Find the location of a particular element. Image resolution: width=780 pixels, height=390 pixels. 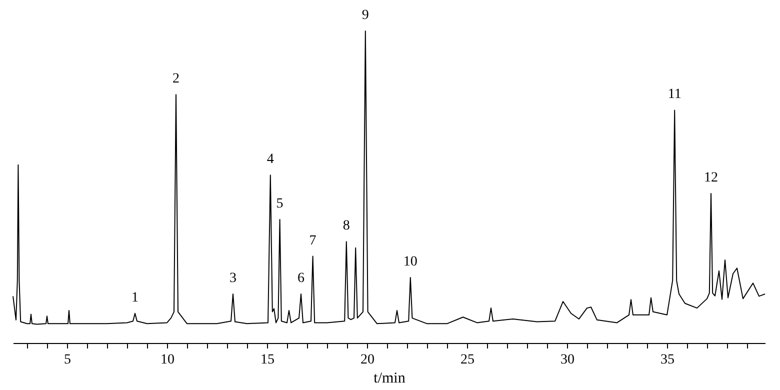

x-axis-title: t/min is located at coordinates (390, 378).